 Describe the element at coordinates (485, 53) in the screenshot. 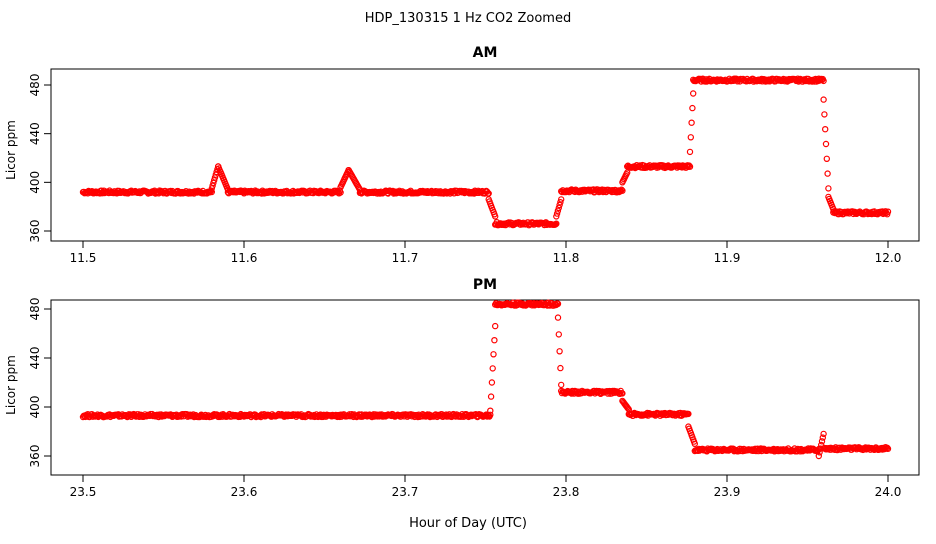

I see `panel-title-am: AM` at that location.